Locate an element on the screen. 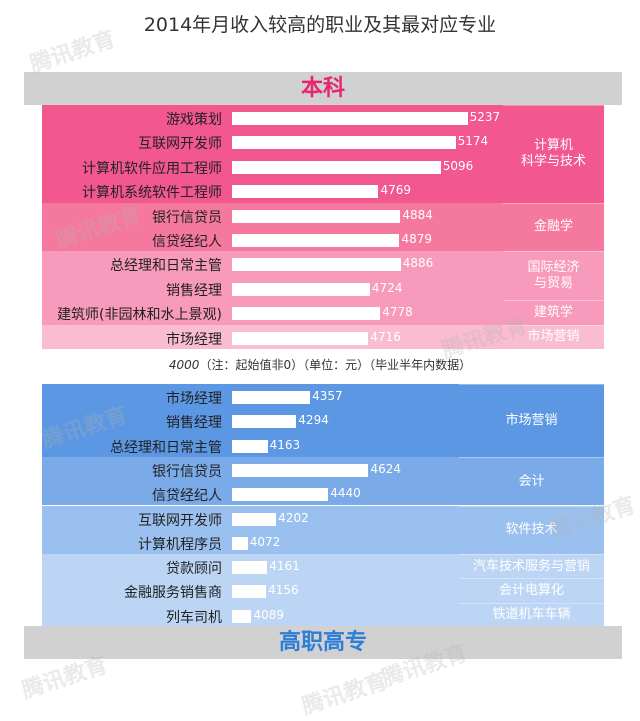 This screenshot has height=721, width=640. value-label: 4624 is located at coordinates (386, 468).